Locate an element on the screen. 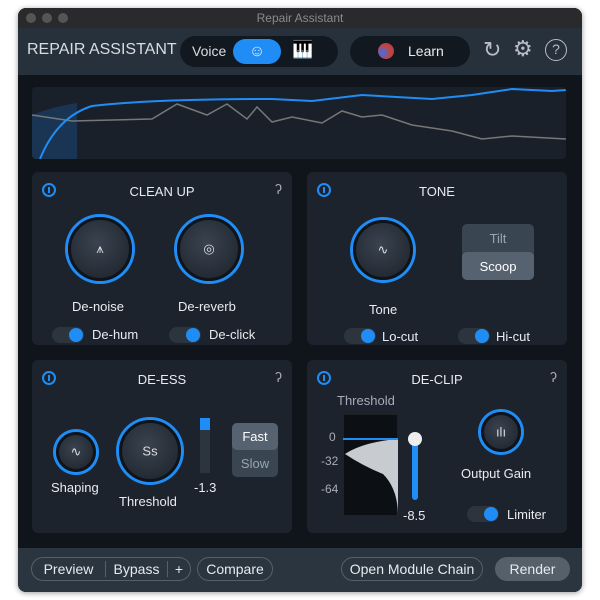 This screenshot has width=600, height=600. declip-power-icon is located at coordinates (324, 378).